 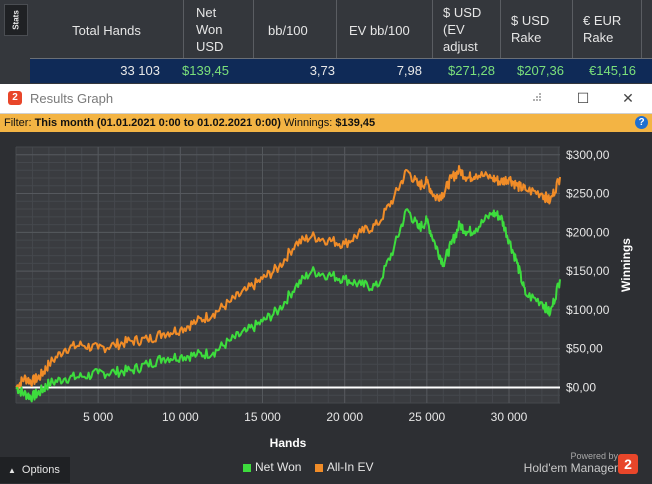 What do you see at coordinates (294, 29) in the screenshot?
I see `col-header-bb100: bb/100` at bounding box center [294, 29].